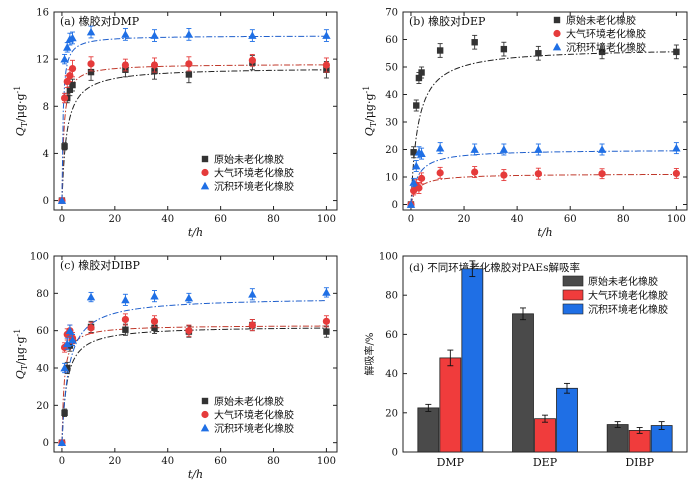 This screenshot has height=487, width=700. I want to click on y-tick-label: 20, so click(391, 413).